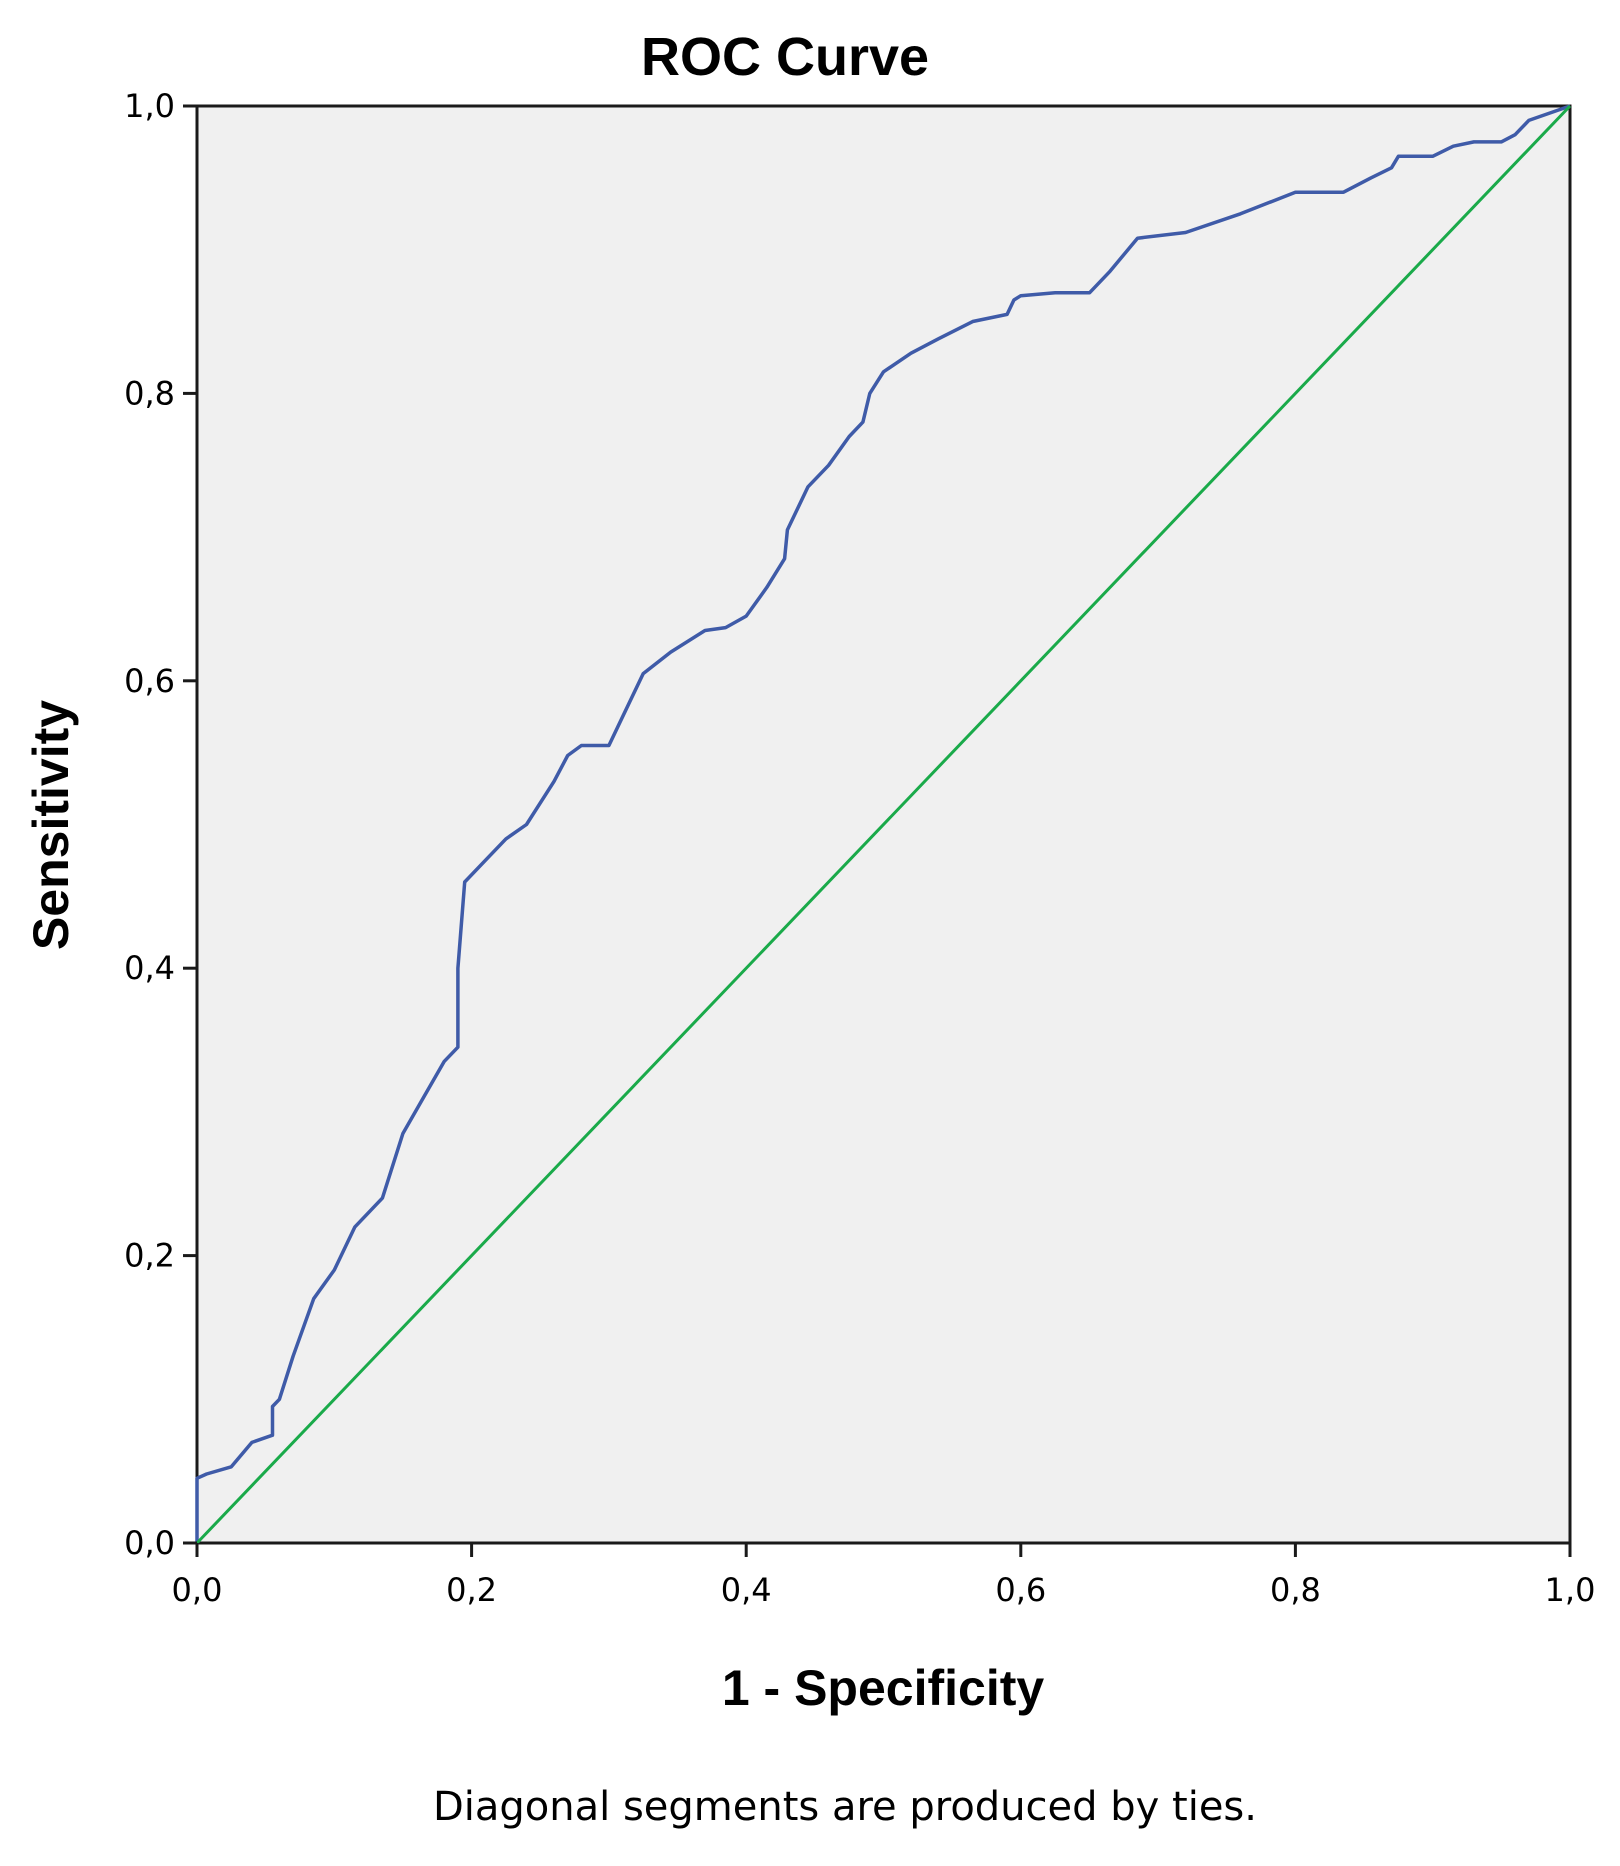 This screenshot has width=1620, height=1866. I want to click on x-tick-label: 0,8, so click(1295, 1590).